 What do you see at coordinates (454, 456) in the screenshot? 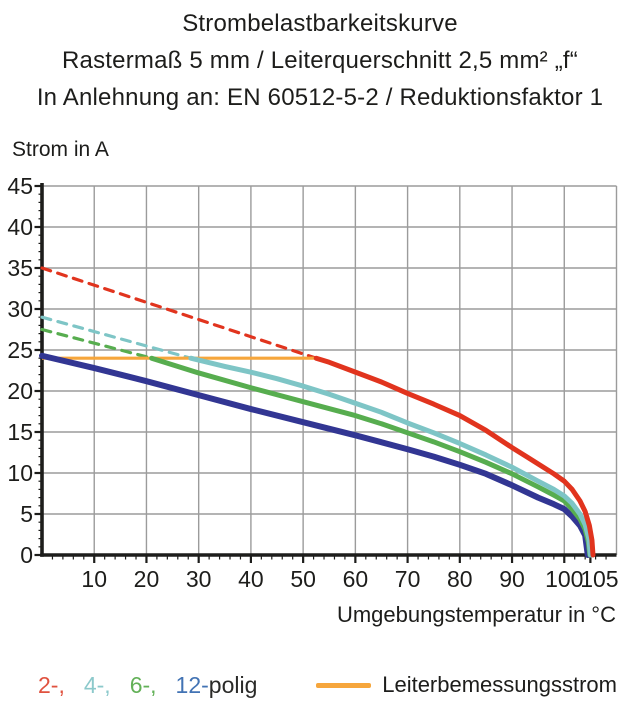
I see `curve-2-polig` at bounding box center [454, 456].